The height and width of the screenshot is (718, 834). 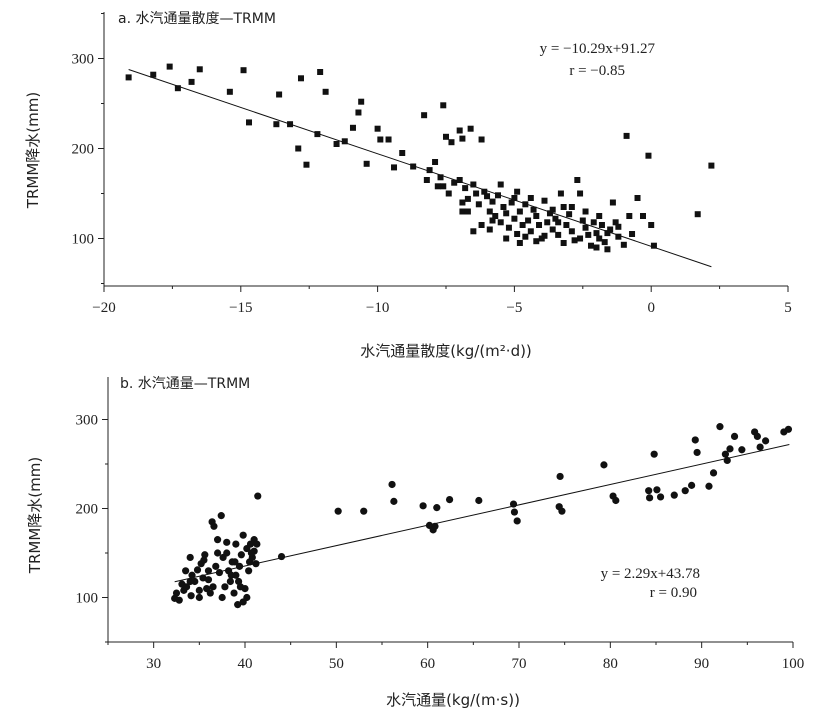 What do you see at coordinates (153, 664) in the screenshot?
I see `panel-b-x-tick-label: 30` at bounding box center [153, 664].